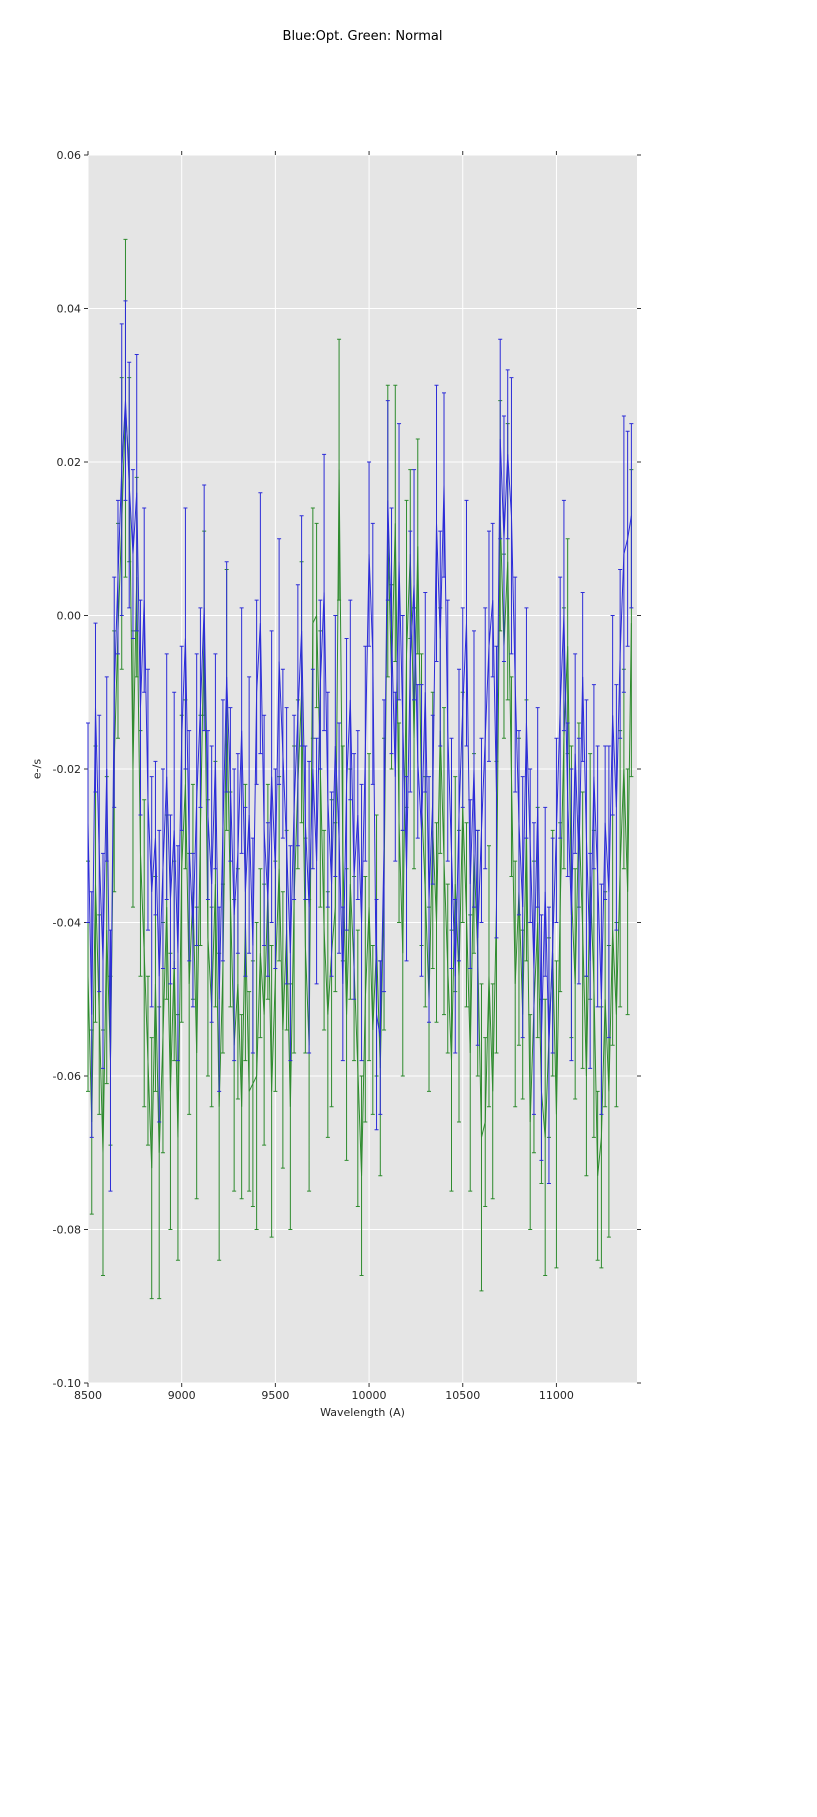 This screenshot has width=817, height=1817. Describe the element at coordinates (67, 1076) in the screenshot. I see `y-tick-label: -0.06` at that location.